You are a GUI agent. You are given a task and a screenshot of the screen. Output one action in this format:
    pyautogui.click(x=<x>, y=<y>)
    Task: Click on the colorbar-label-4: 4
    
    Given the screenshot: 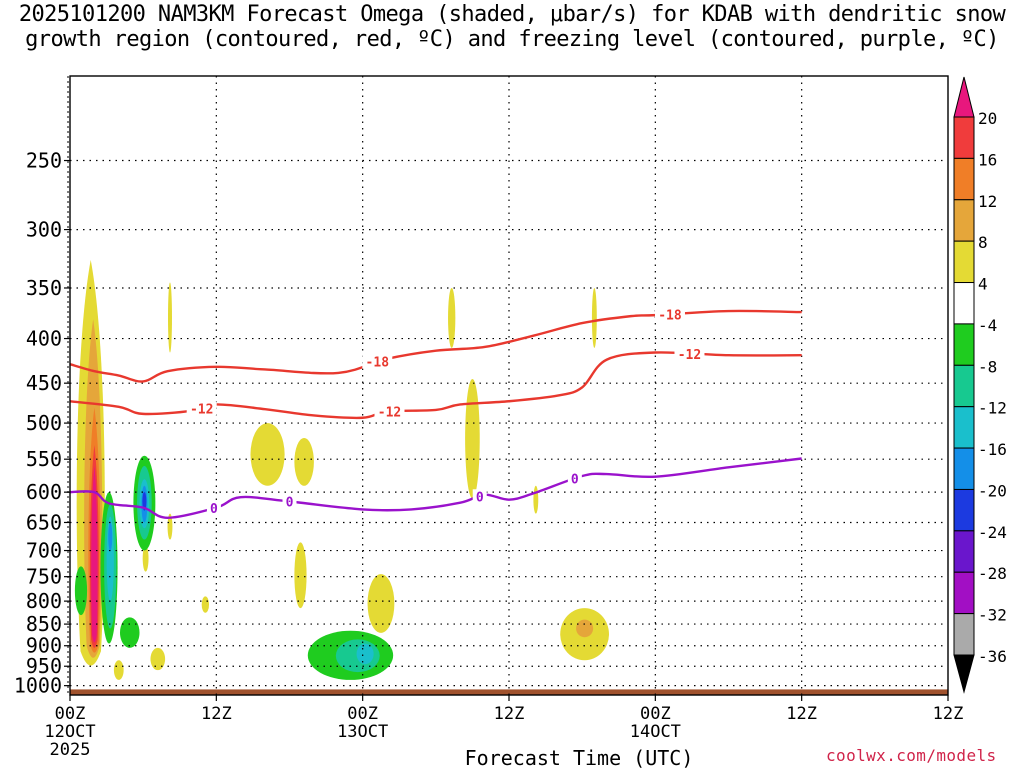 What is the action you would take?
    pyautogui.click(x=983, y=284)
    